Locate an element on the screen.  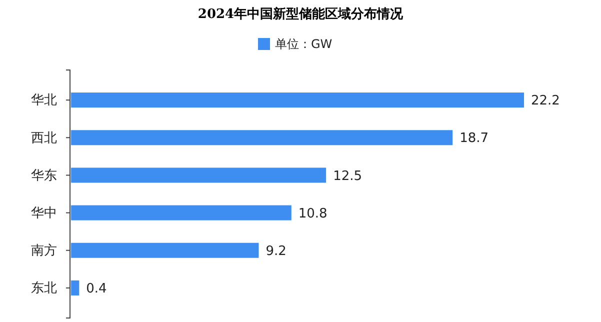
y-tick-label: 华北 is located at coordinates (44, 100).